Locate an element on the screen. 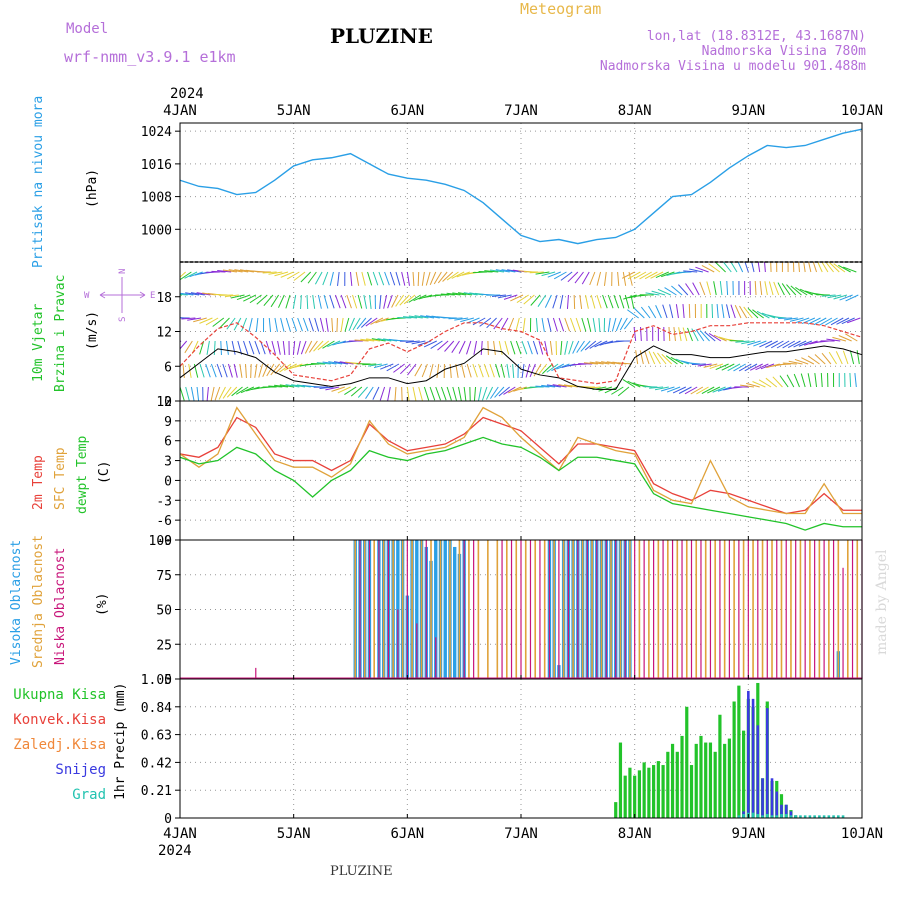  wind-ylabel-2: Brzina i Pravac is located at coordinates (60, 333).